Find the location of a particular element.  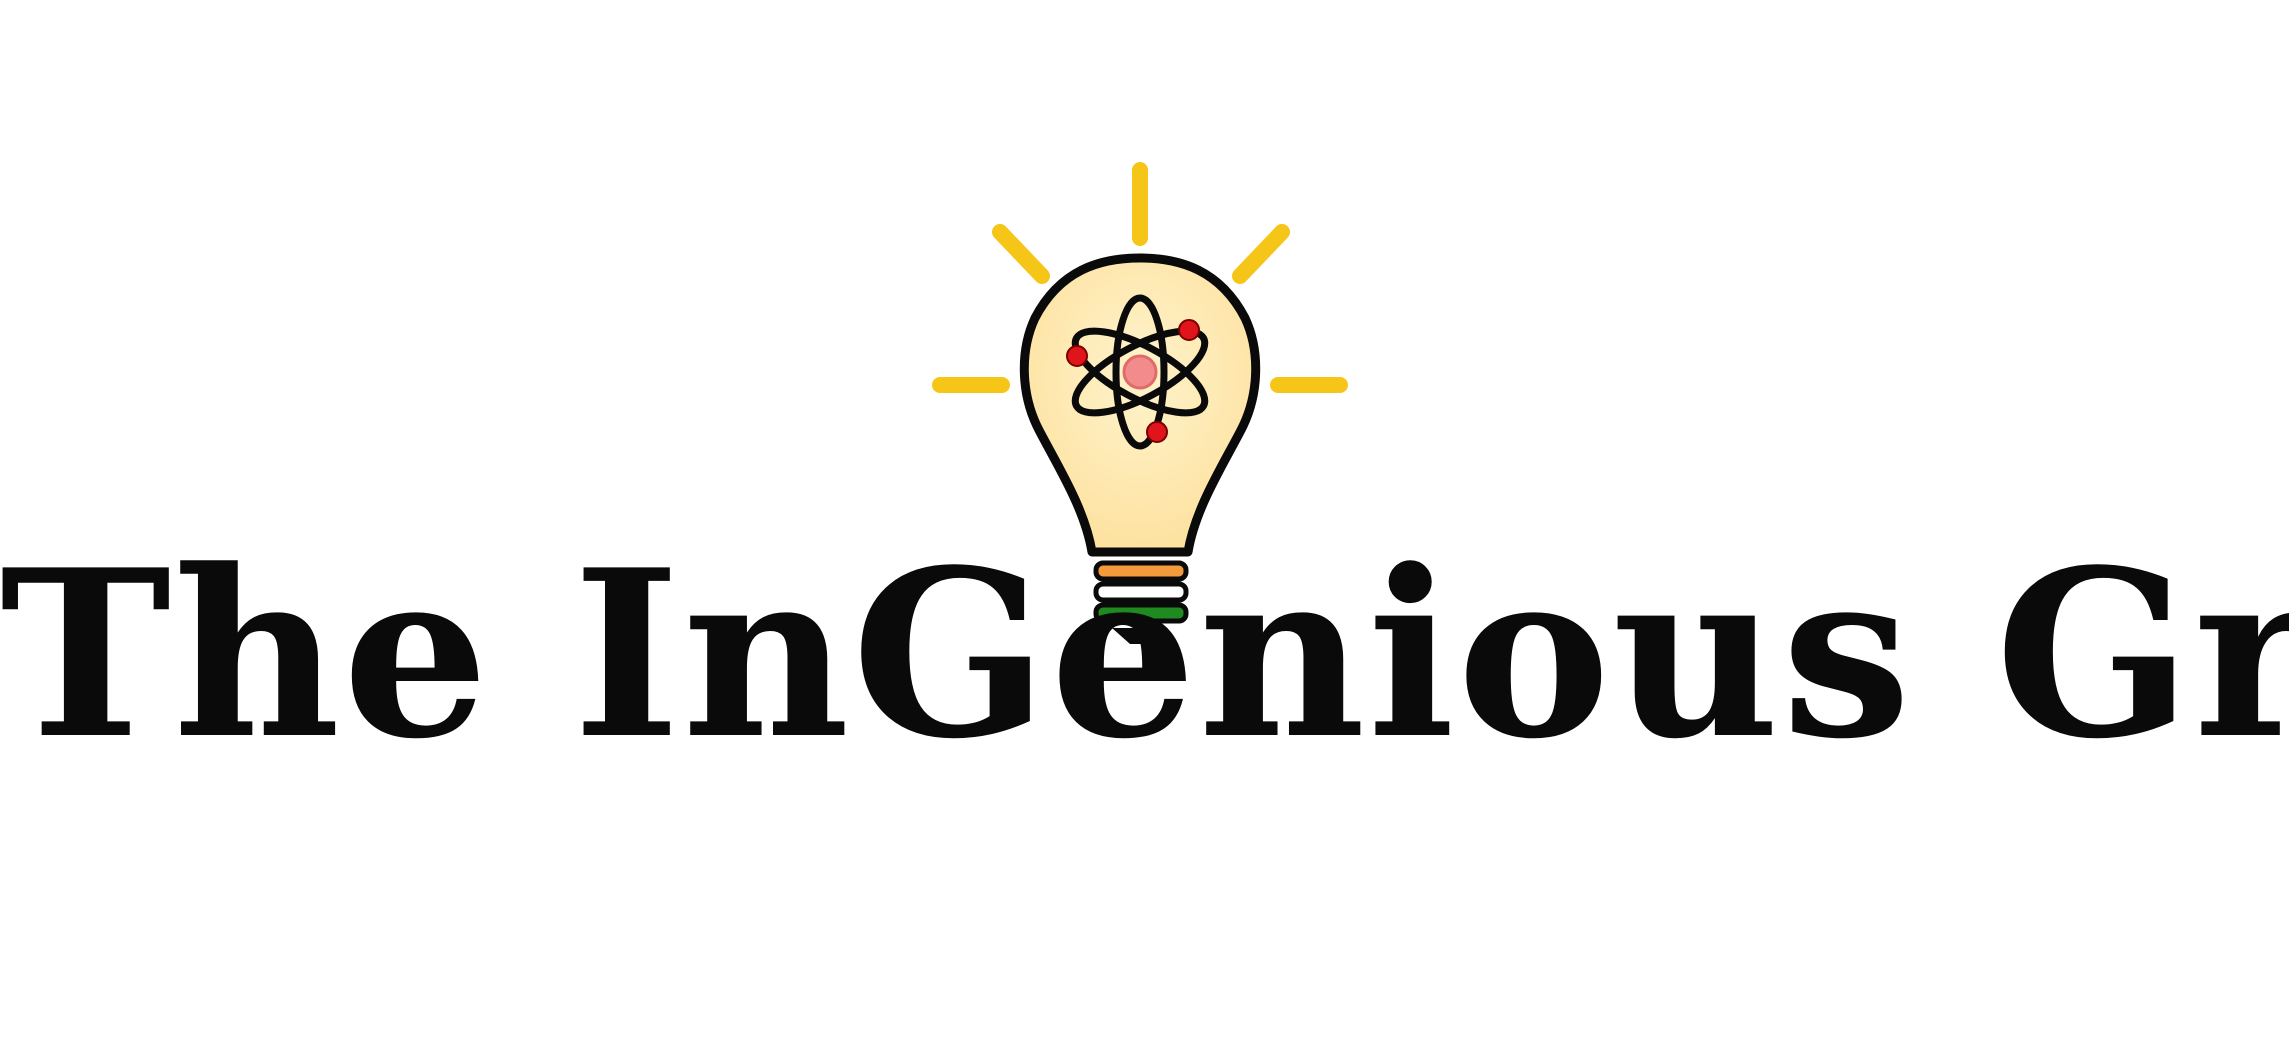

light-rays-icon is located at coordinates (1140, 277).